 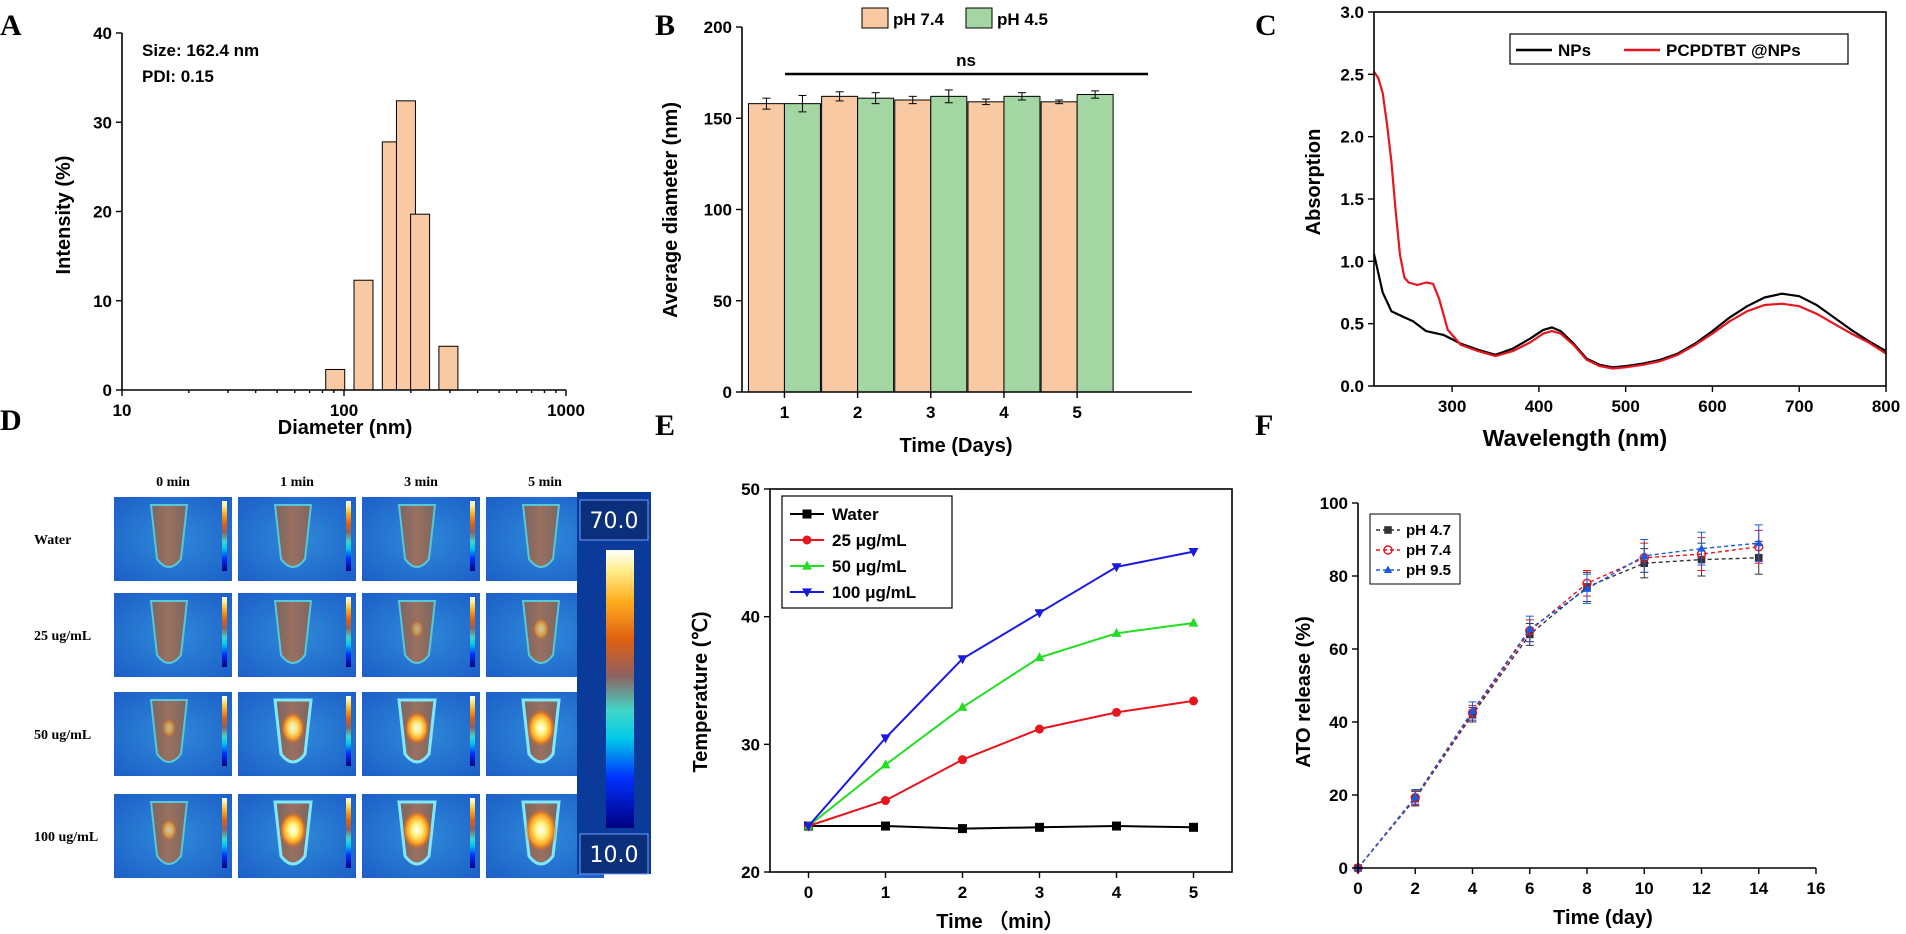 What do you see at coordinates (718, 210) in the screenshot?
I see `panel-b-ytick-label: 100` at bounding box center [718, 210].